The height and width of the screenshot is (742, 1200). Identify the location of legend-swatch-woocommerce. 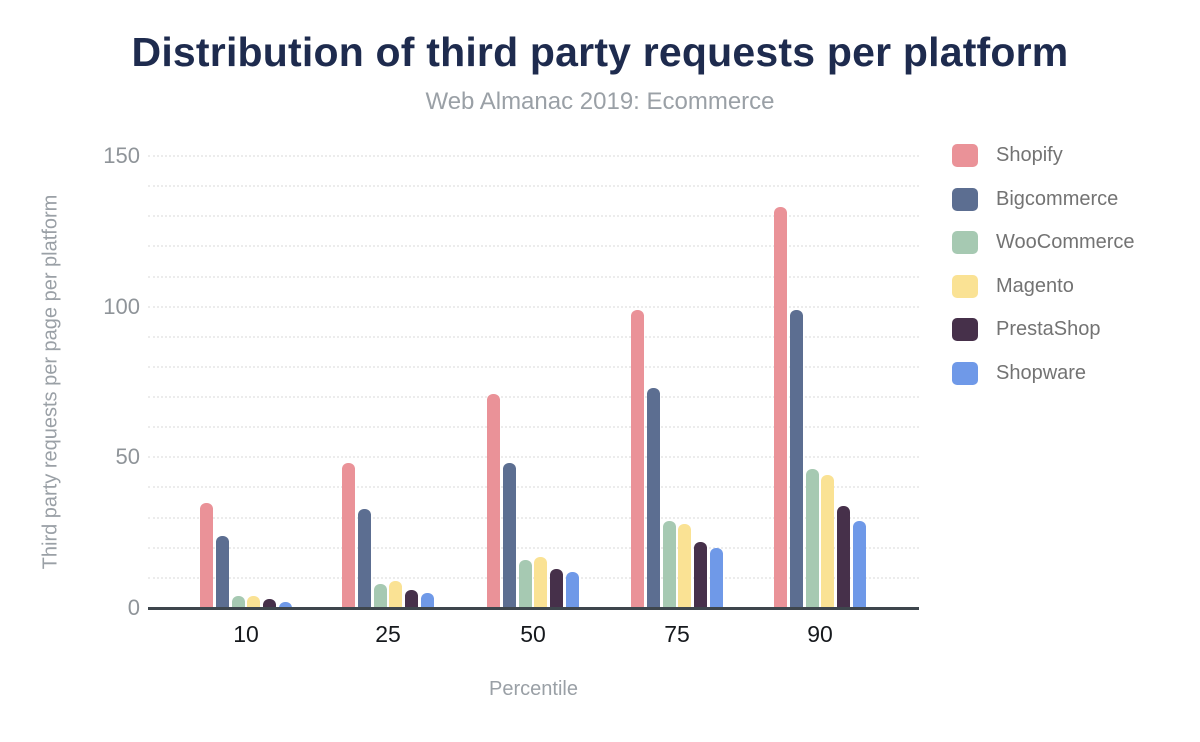
(965, 242).